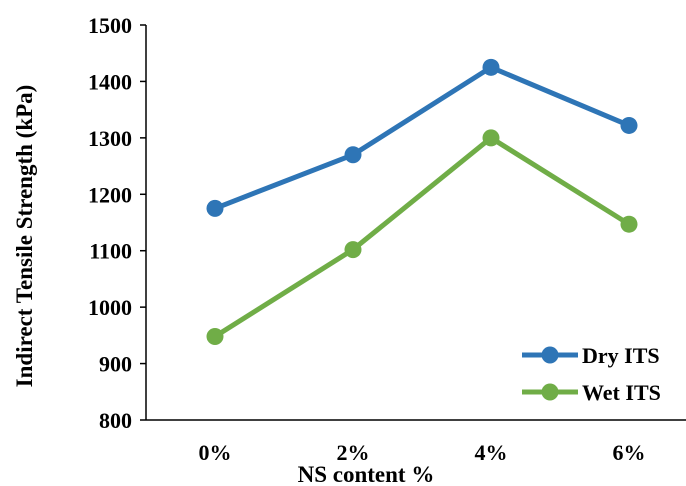 The height and width of the screenshot is (486, 686). What do you see at coordinates (24, 236) in the screenshot?
I see `y-axis-title: Indirect Tensile Strength (kPa)` at bounding box center [24, 236].